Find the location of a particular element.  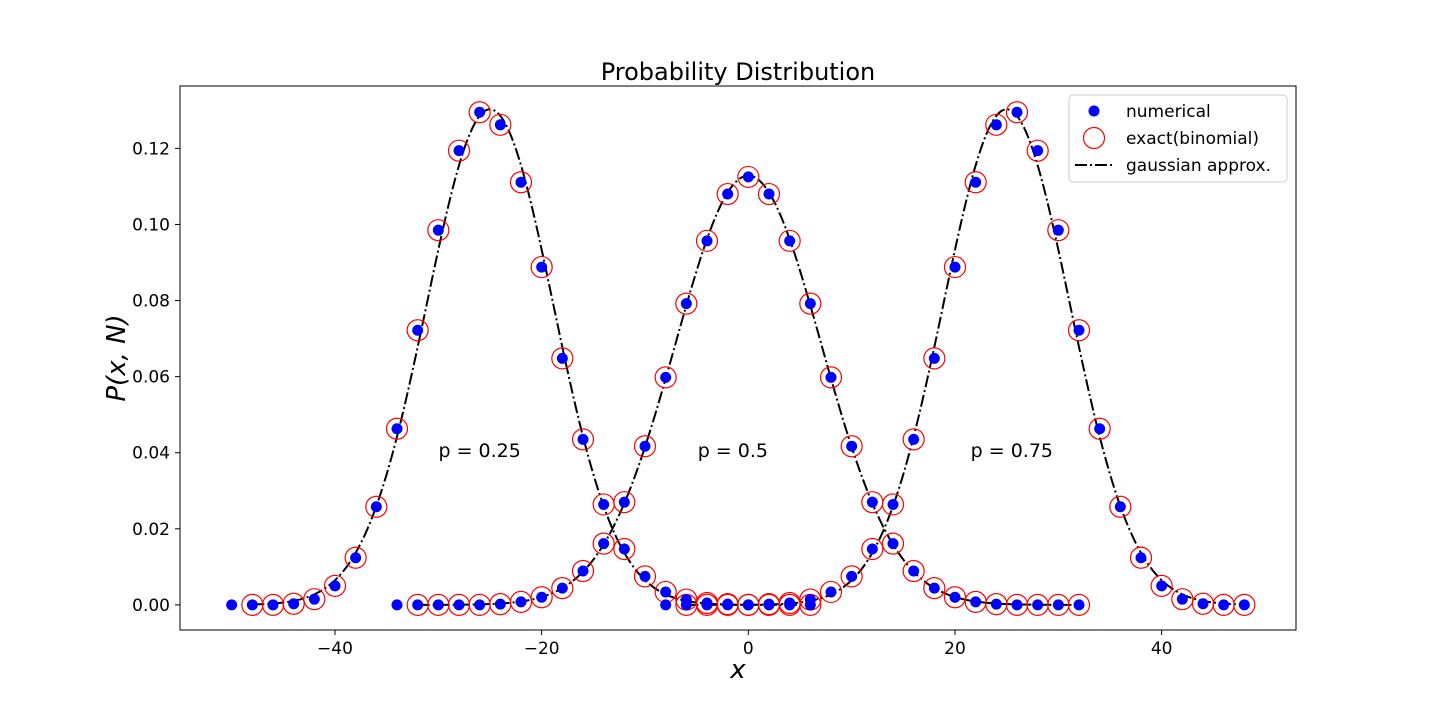

x-tick-label: −40 is located at coordinates (335, 649).